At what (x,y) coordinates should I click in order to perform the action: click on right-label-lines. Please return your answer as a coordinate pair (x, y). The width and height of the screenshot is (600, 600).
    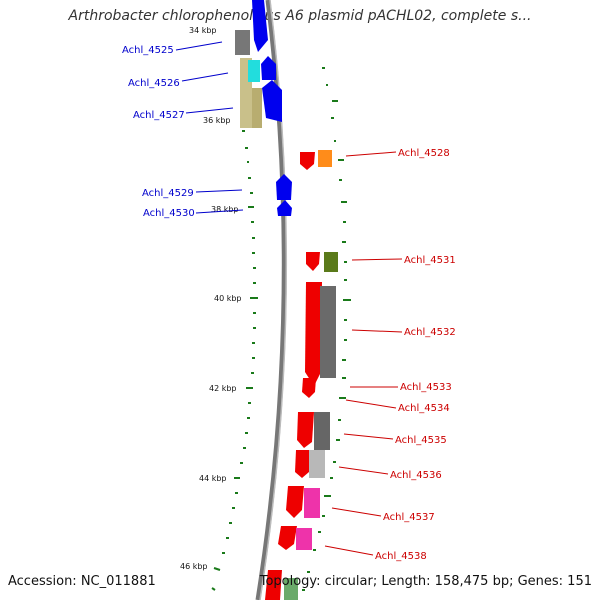
    Looking at the image, I should click on (363, 353).